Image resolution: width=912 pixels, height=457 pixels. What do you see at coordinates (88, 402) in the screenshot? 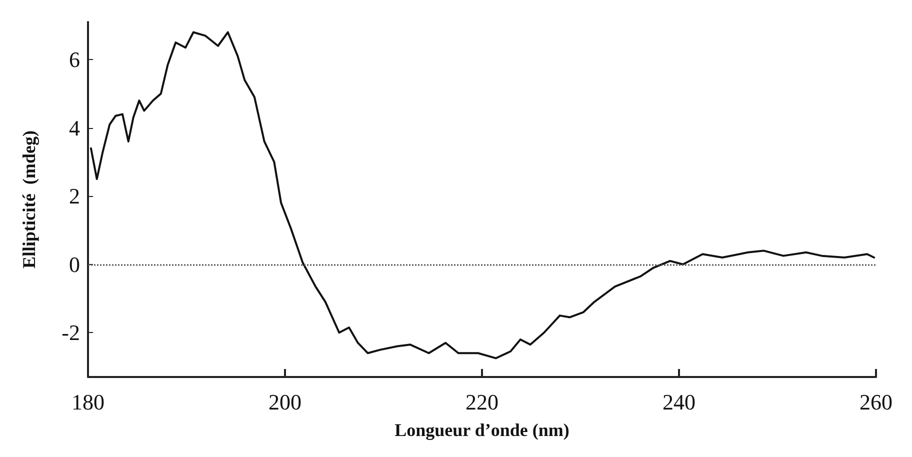
I see `x-tick-label: 180` at bounding box center [88, 402].